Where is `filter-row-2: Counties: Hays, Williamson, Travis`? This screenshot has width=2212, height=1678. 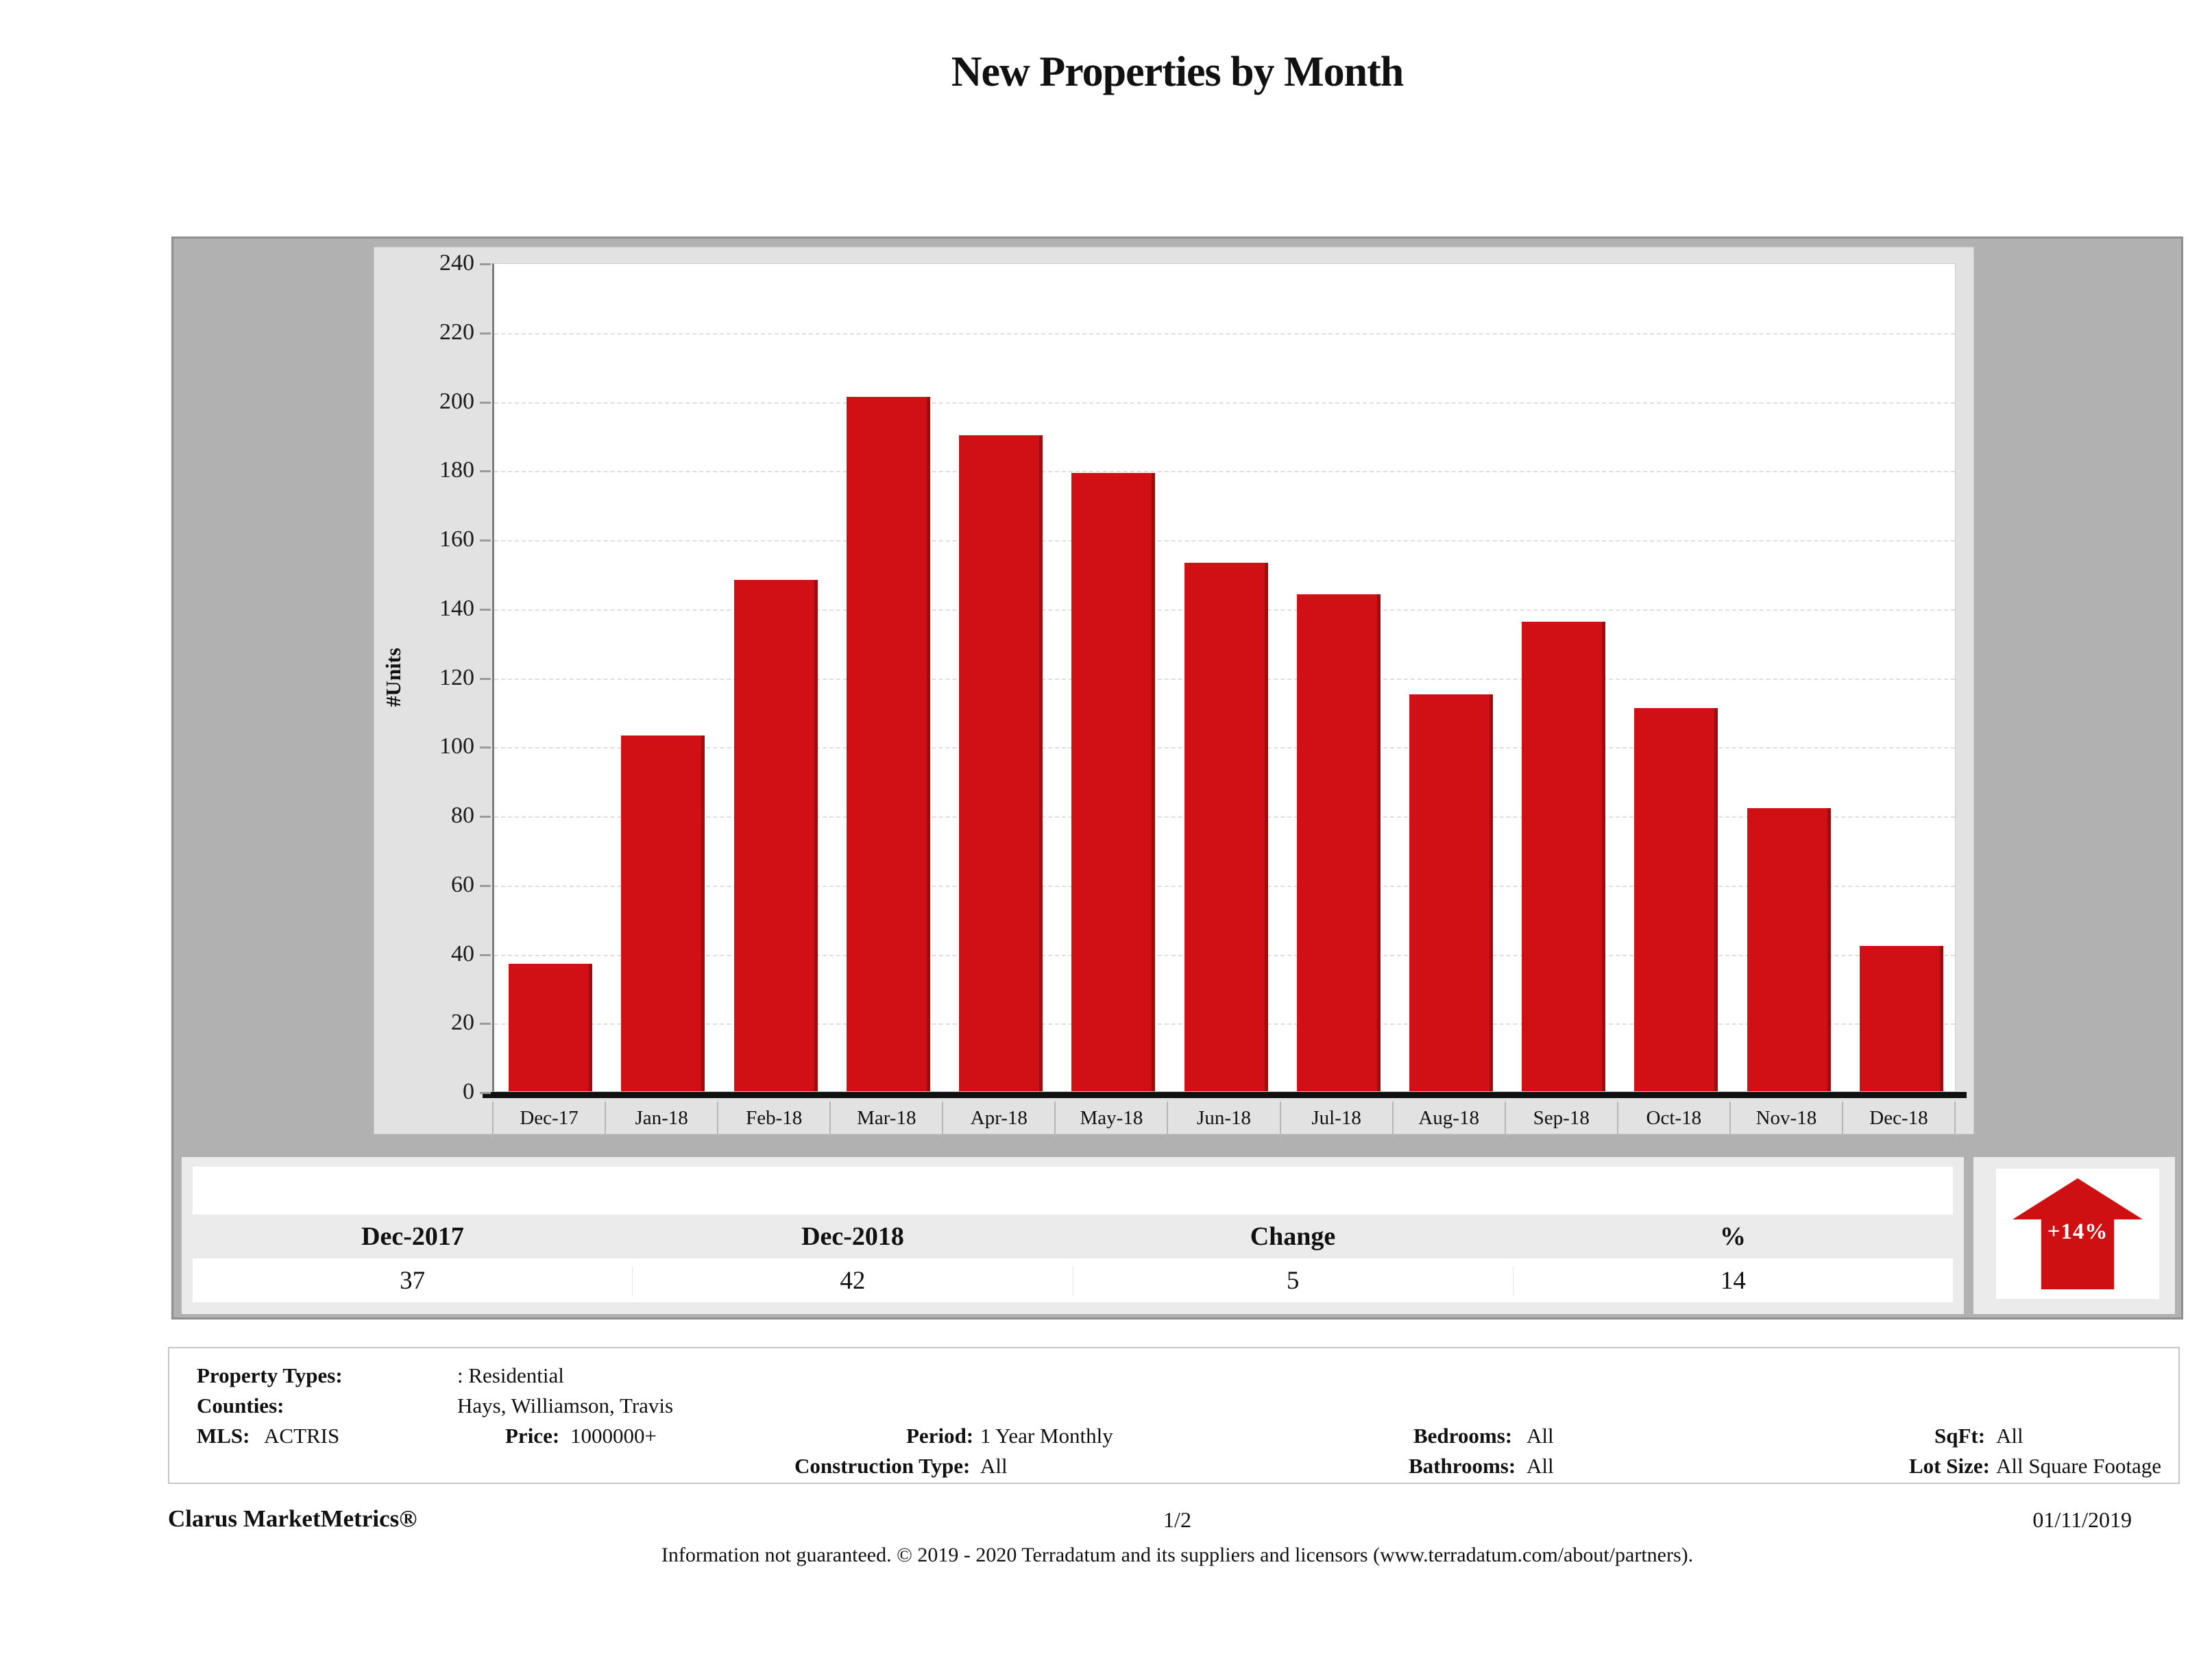
filter-row-2: Counties: Hays, Williamson, Travis is located at coordinates (1173, 1407).